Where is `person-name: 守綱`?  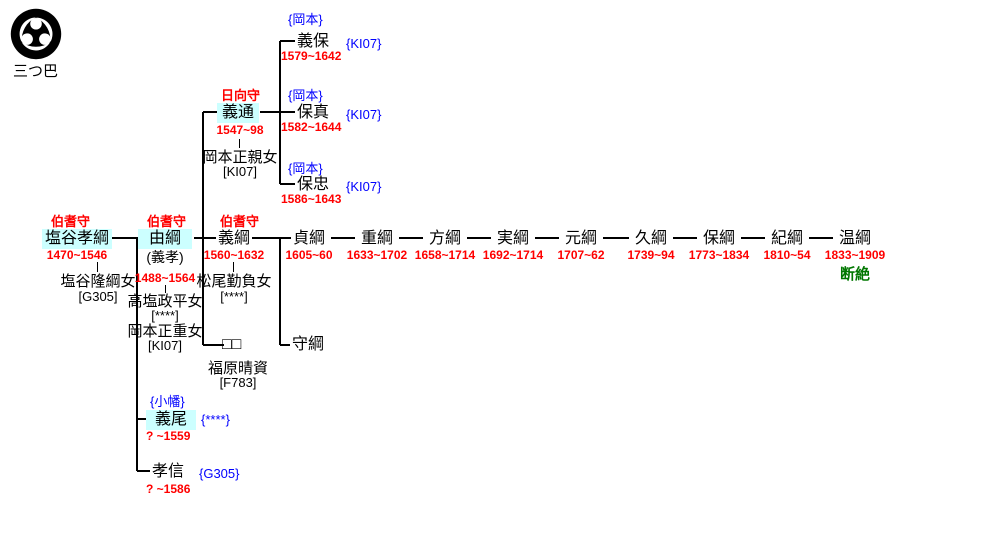 person-name: 守綱 is located at coordinates (308, 344).